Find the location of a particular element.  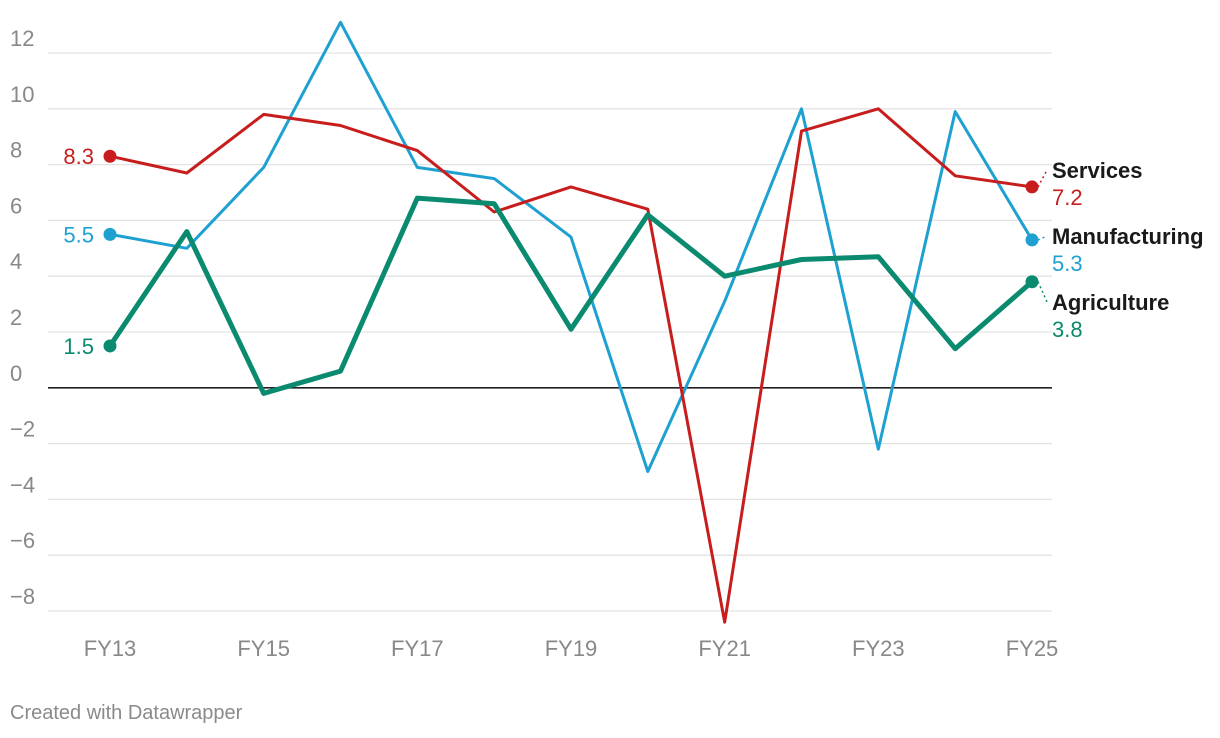

x-tick-label: FY13 is located at coordinates (110, 648).